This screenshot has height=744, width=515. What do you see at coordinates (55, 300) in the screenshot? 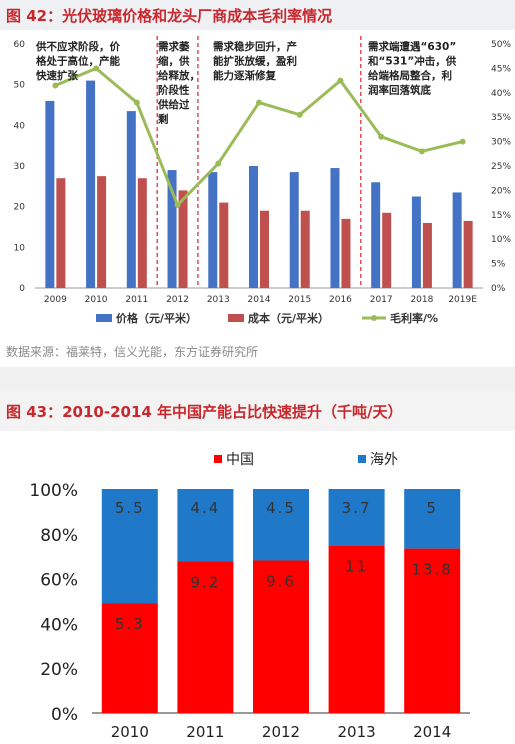
I see `x-tick-label: 2009` at bounding box center [55, 300].